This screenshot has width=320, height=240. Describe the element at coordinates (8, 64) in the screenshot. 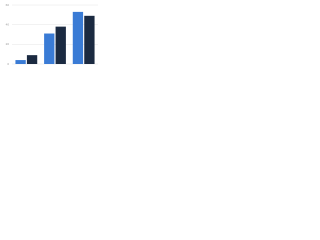

I see `y-tick-label: 0` at that location.